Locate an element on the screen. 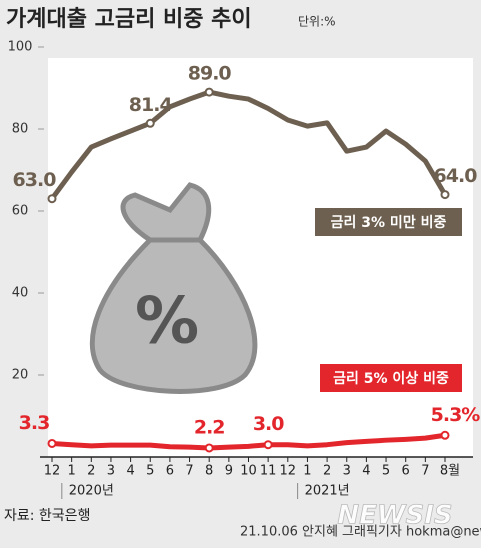 This screenshot has height=548, width=481. value-label: 89.0 is located at coordinates (210, 74).